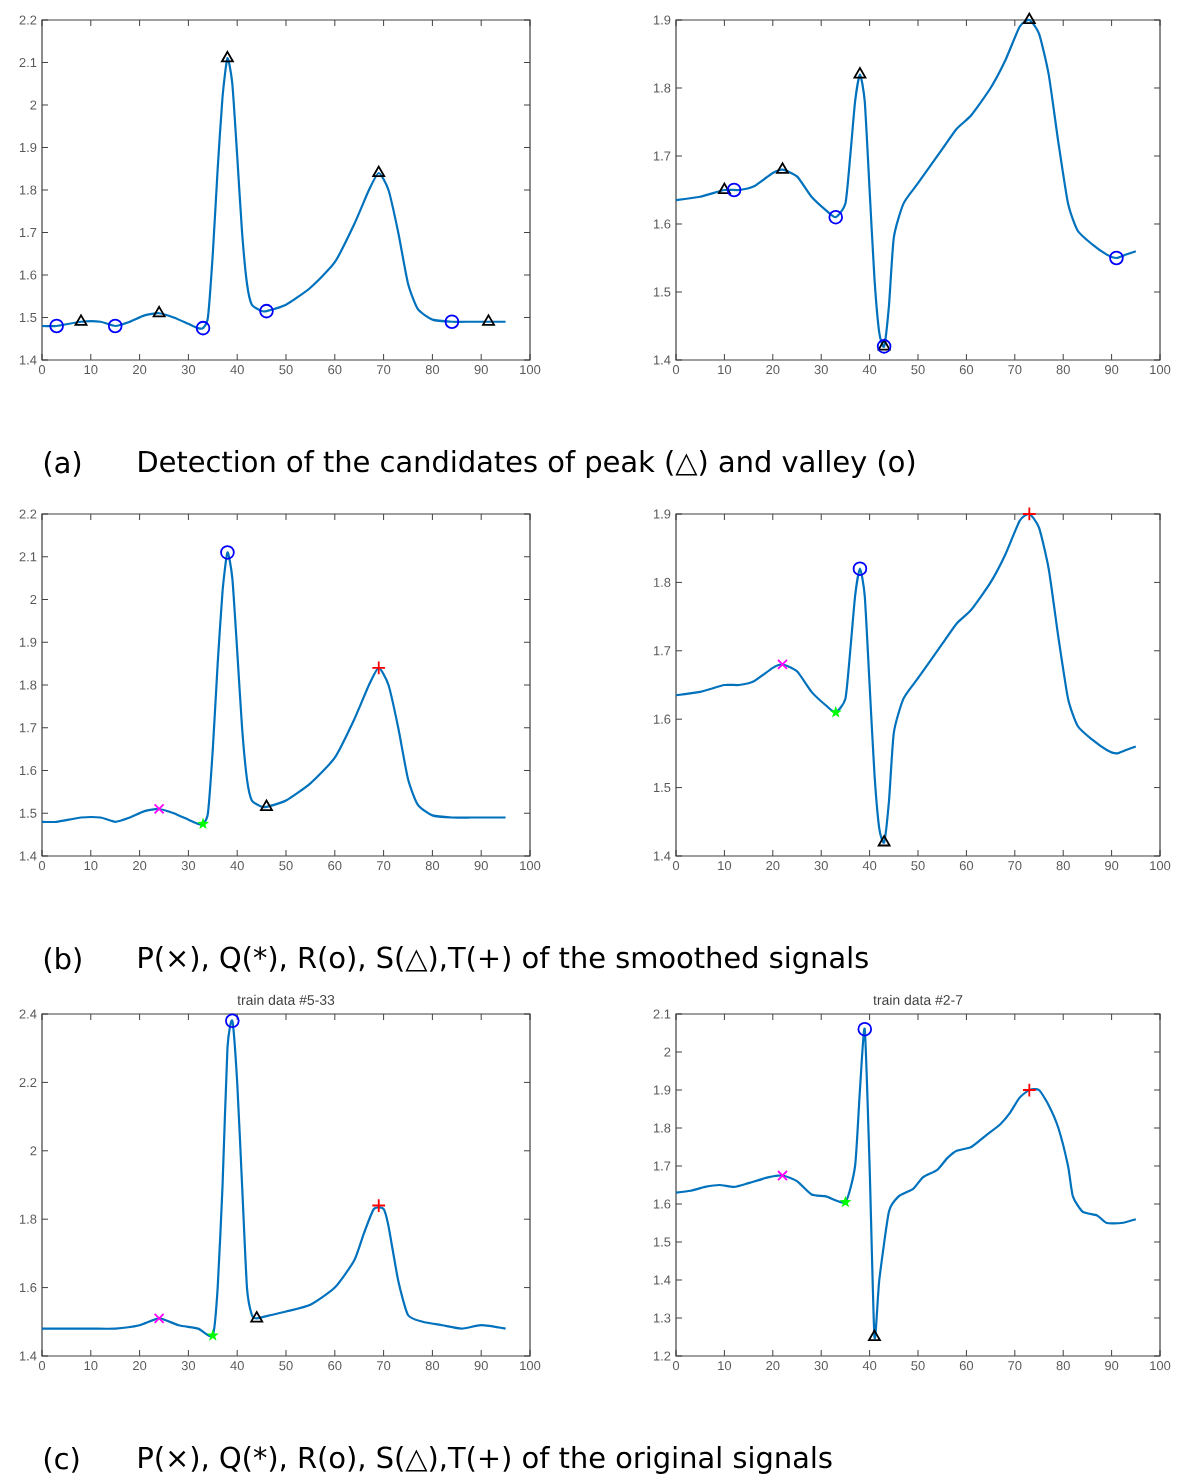 This screenshot has height=1480, width=1178. Describe the element at coordinates (485, 1460) in the screenshot. I see `text: P(×), Q(*), R(o), S(△),T(+) of the original signals` at that location.